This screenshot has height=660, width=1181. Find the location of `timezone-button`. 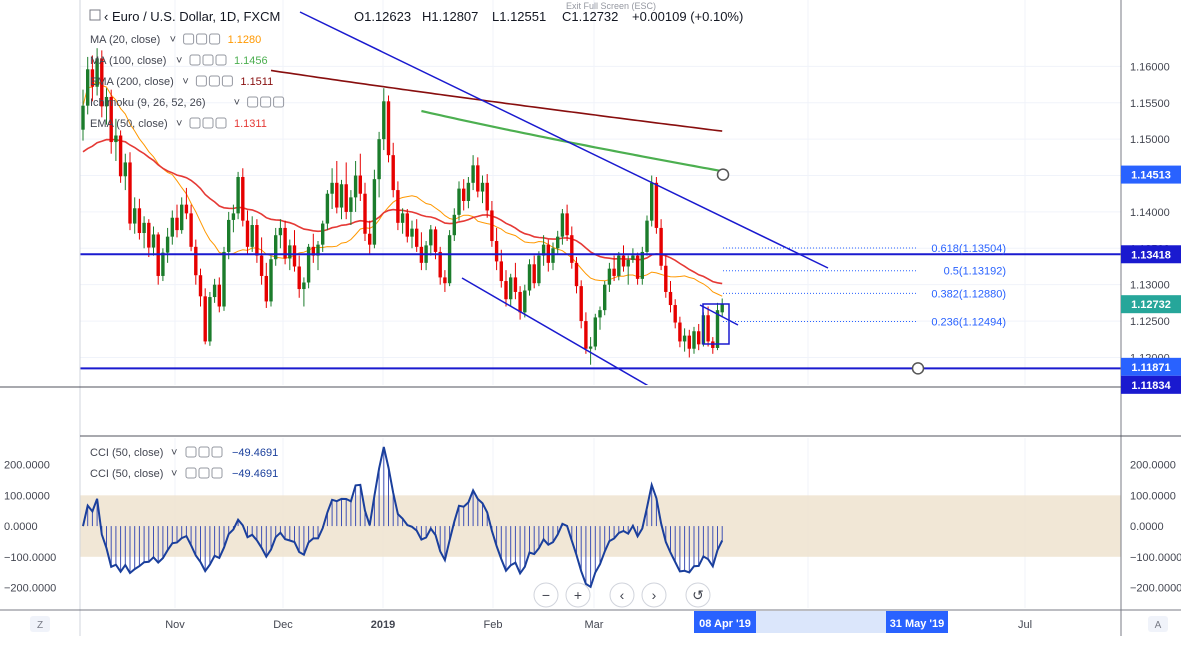

timezone-button is located at coordinates (40, 624).